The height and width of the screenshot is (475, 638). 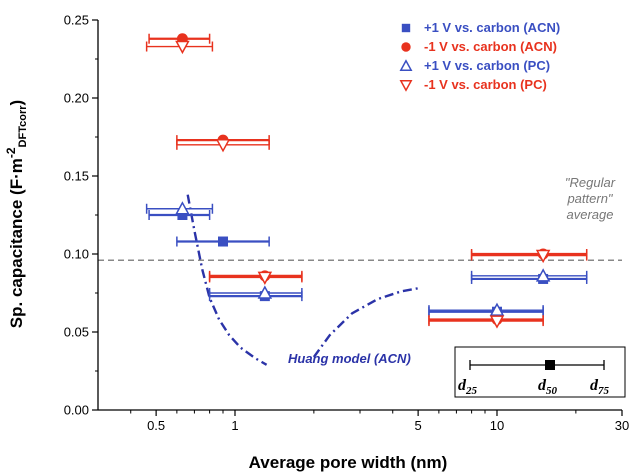 What do you see at coordinates (76, 332) in the screenshot?
I see `y-tick-label: 0.05` at bounding box center [76, 332].